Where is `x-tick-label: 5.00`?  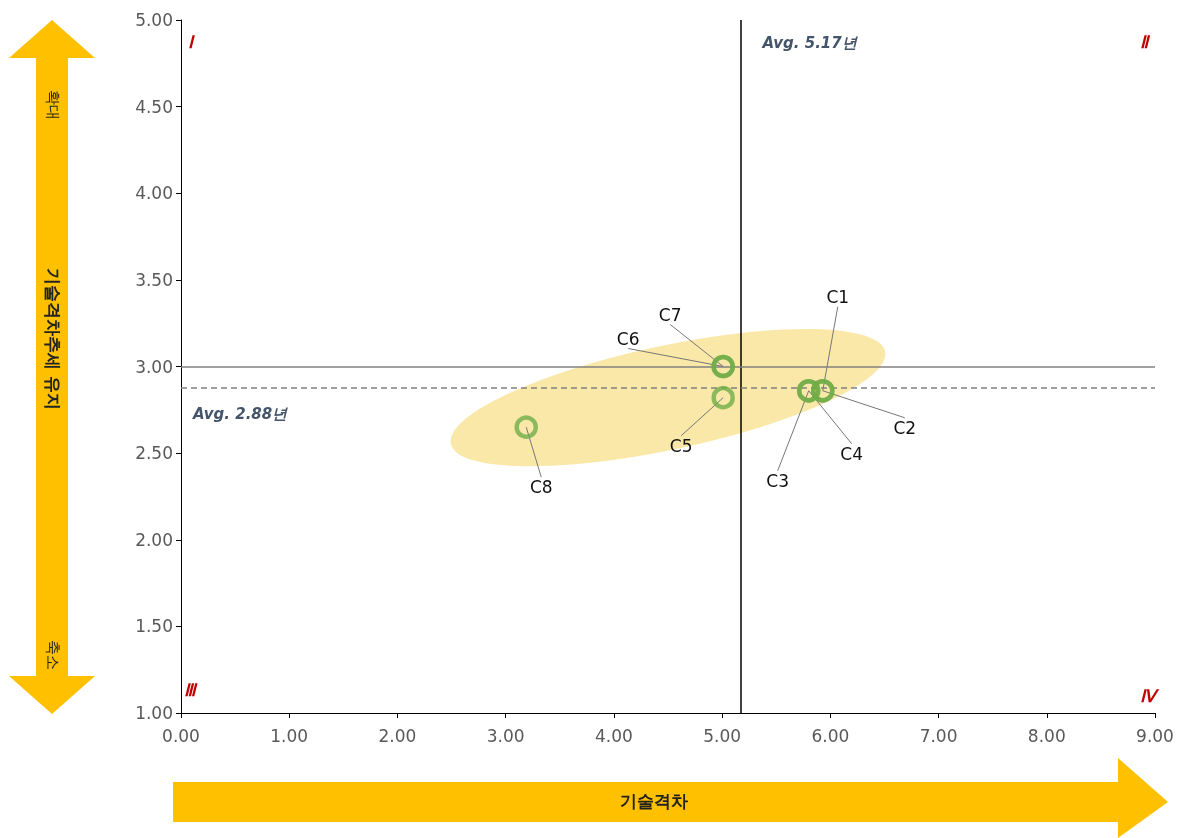 x-tick-label: 5.00 is located at coordinates (722, 735).